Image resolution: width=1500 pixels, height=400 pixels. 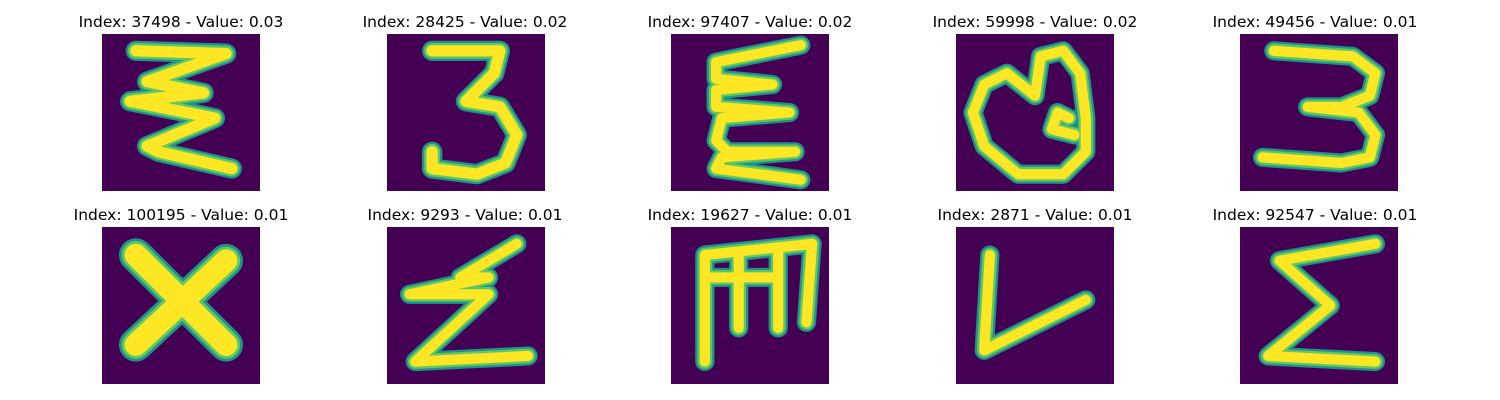 I want to click on panel-9: Index: 2871 - Value: 0.01, so click(x=1035, y=298).